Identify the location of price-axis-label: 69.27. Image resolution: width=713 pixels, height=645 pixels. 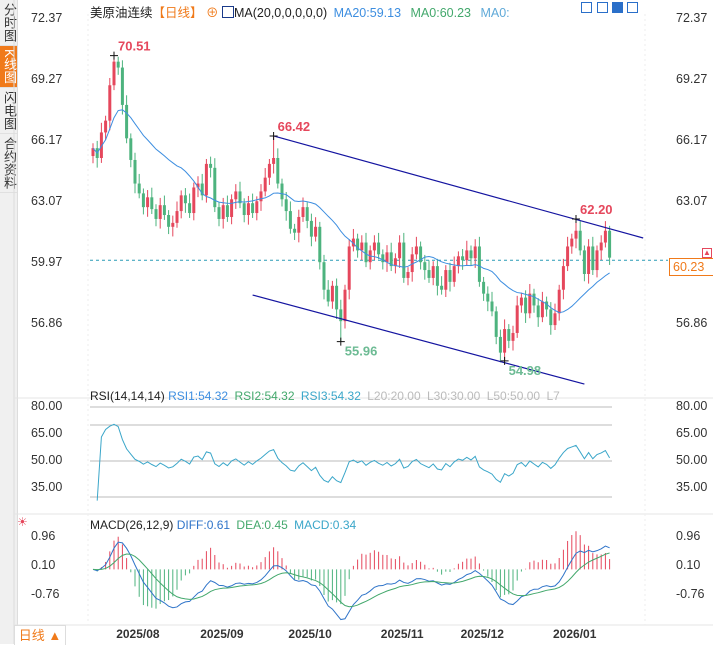
(47, 78).